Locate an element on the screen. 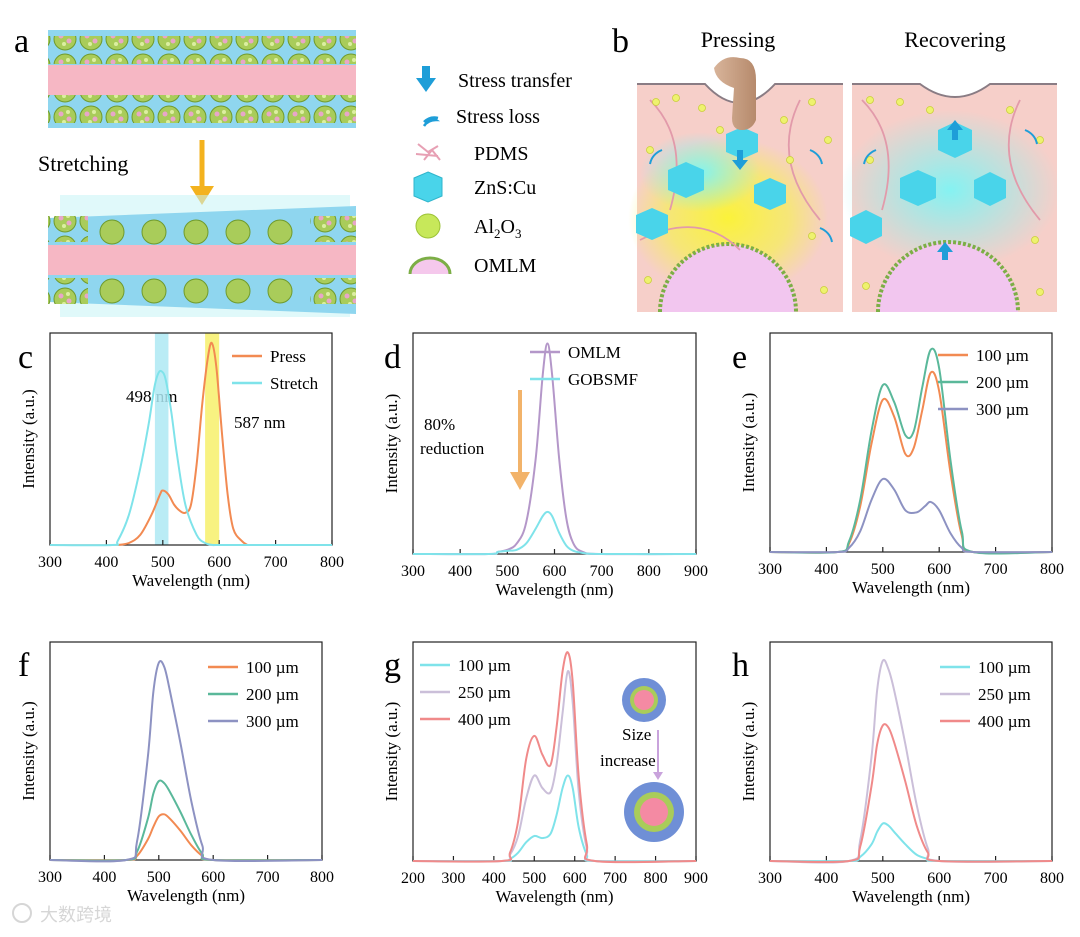 The image size is (1080, 937). recovering-schematic is located at coordinates (950, 198).